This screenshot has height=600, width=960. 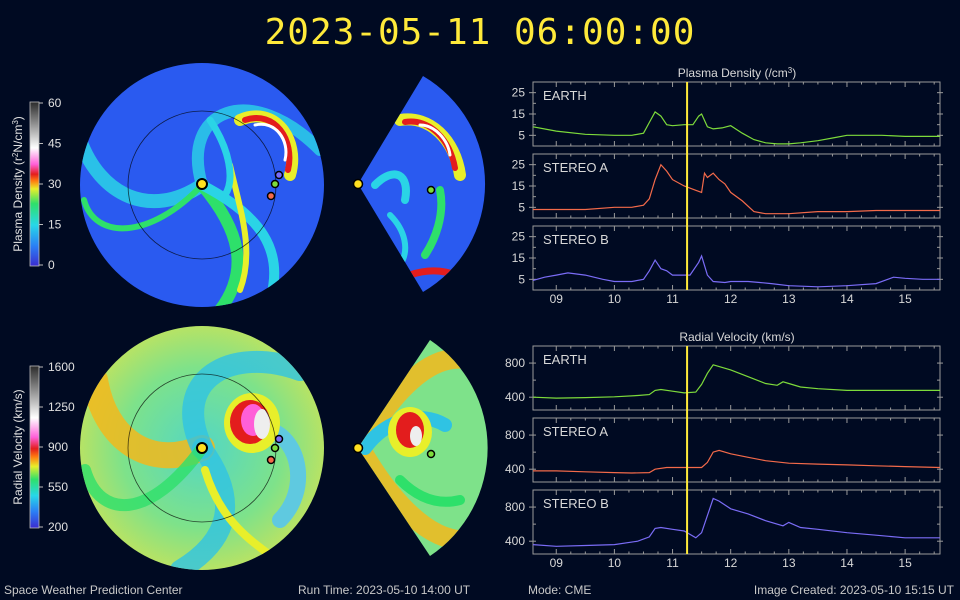 What do you see at coordinates (384, 590) in the screenshot?
I see `footer-run-time: Run Time: 2023-05-10 14:00 UT` at bounding box center [384, 590].